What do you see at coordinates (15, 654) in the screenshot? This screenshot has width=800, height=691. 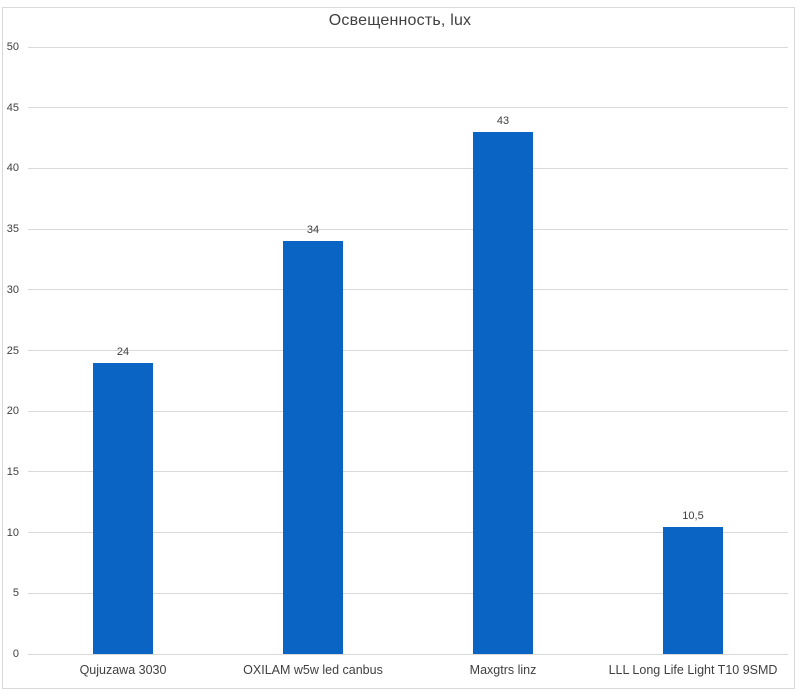 I see `y-axis-tick-label: 0` at bounding box center [15, 654].